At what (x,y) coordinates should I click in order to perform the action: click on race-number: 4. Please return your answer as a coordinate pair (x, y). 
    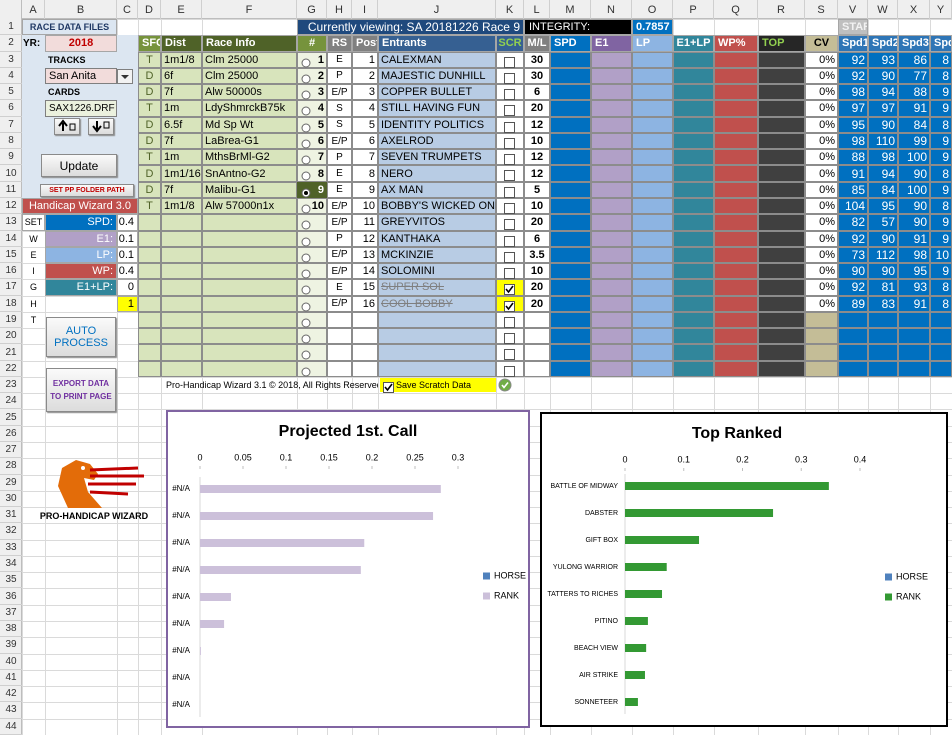
    Looking at the image, I should click on (320, 108).